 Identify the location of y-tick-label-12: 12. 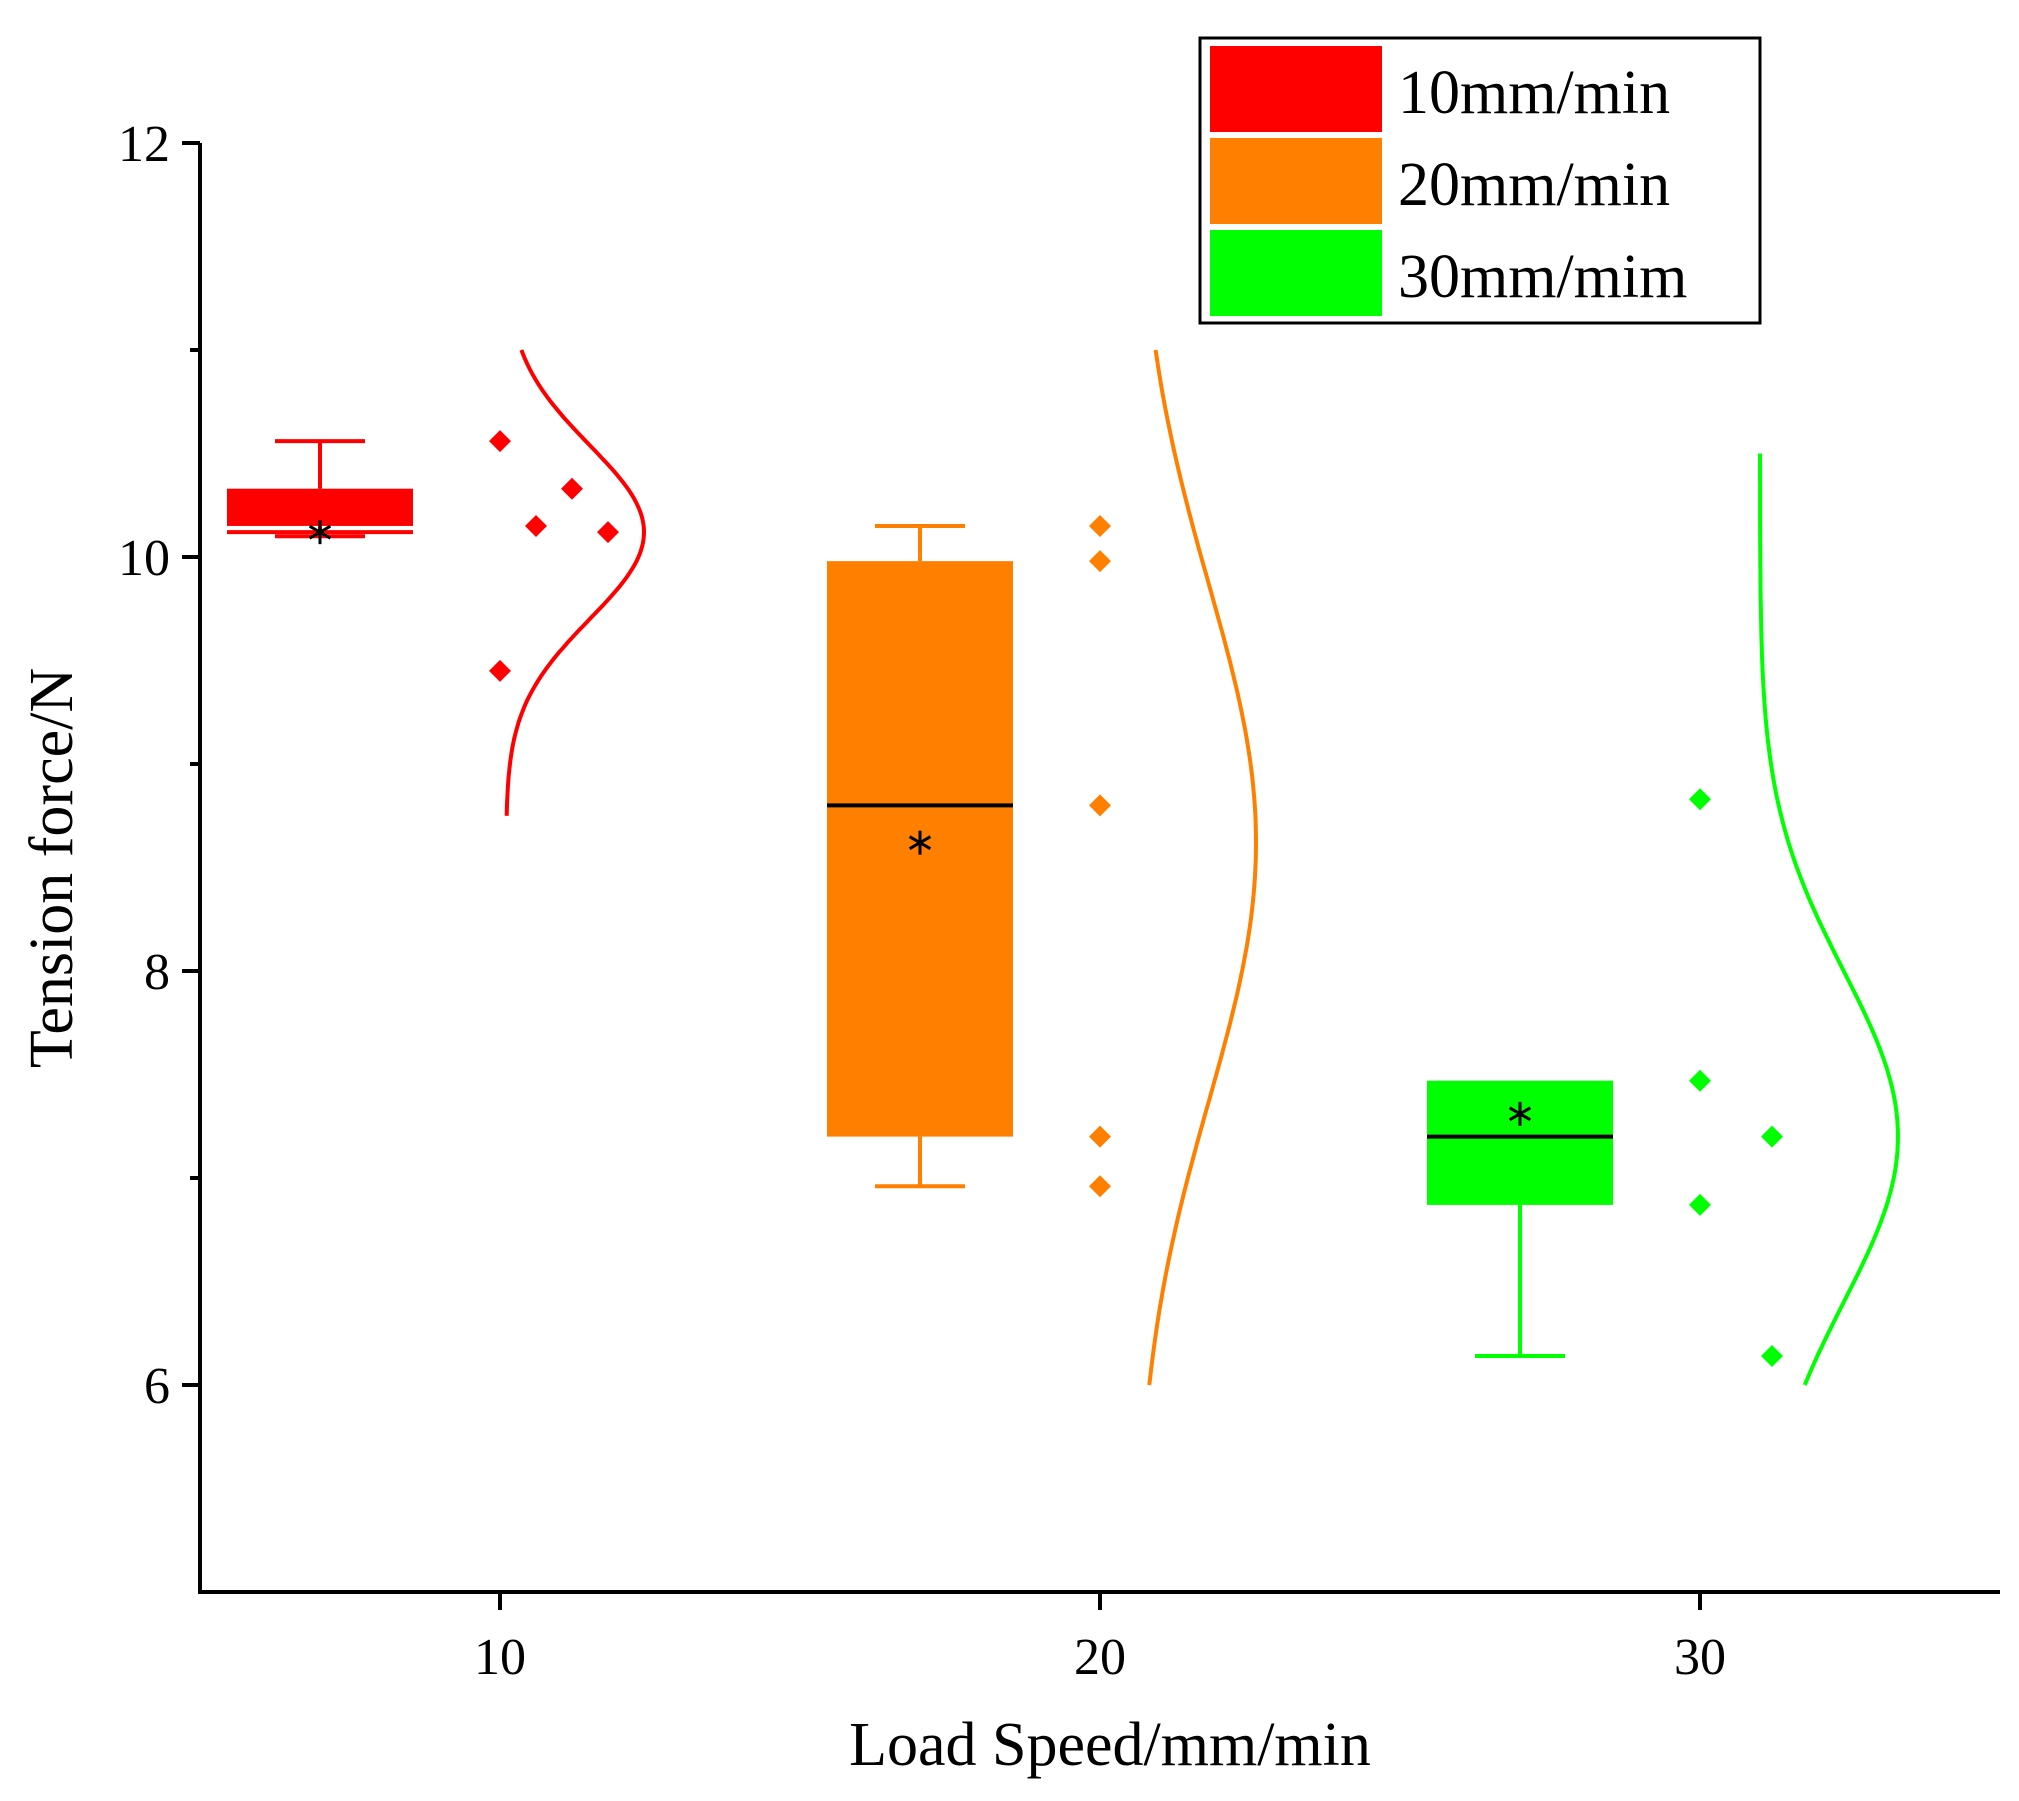
(144, 144).